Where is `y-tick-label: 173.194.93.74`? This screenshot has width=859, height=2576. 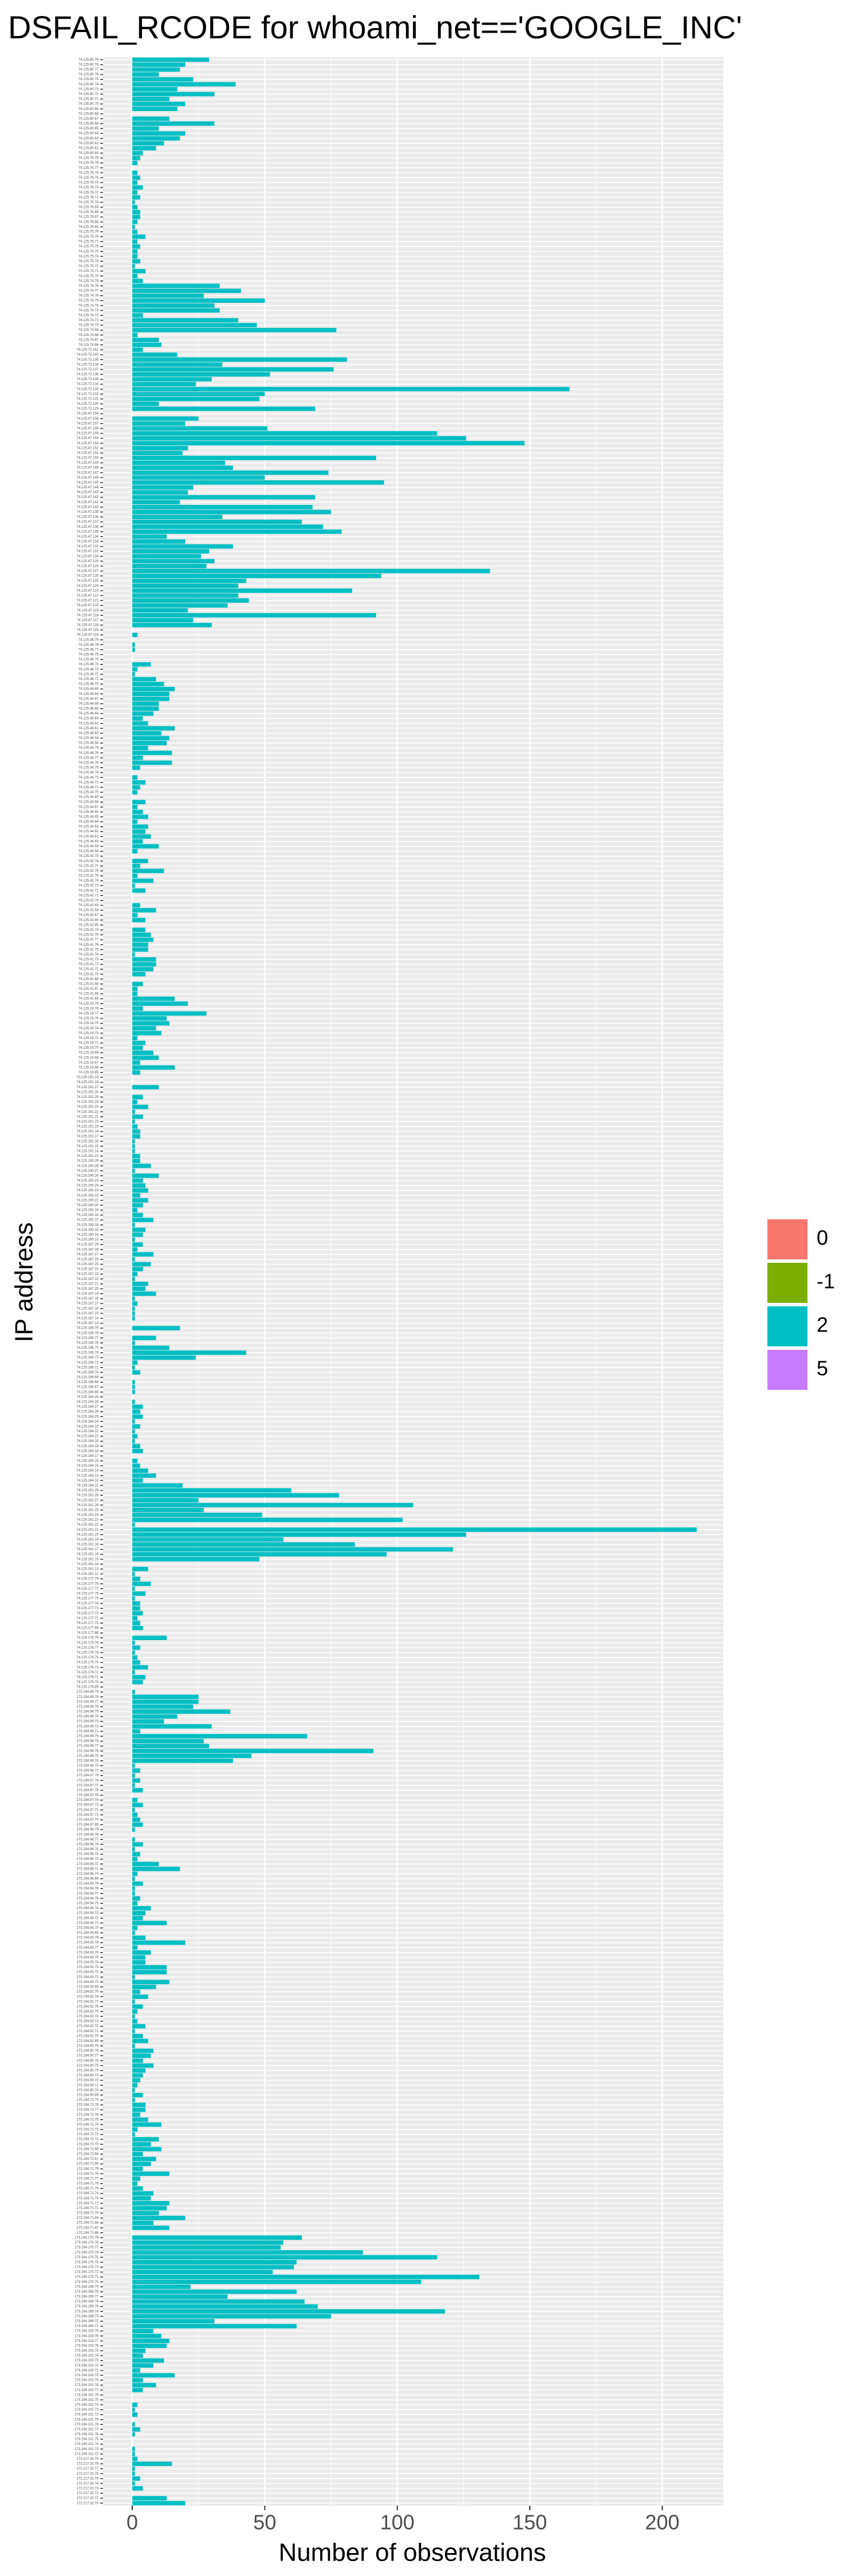
y-tick-label: 173.194.93.74 is located at coordinates (88, 1963).